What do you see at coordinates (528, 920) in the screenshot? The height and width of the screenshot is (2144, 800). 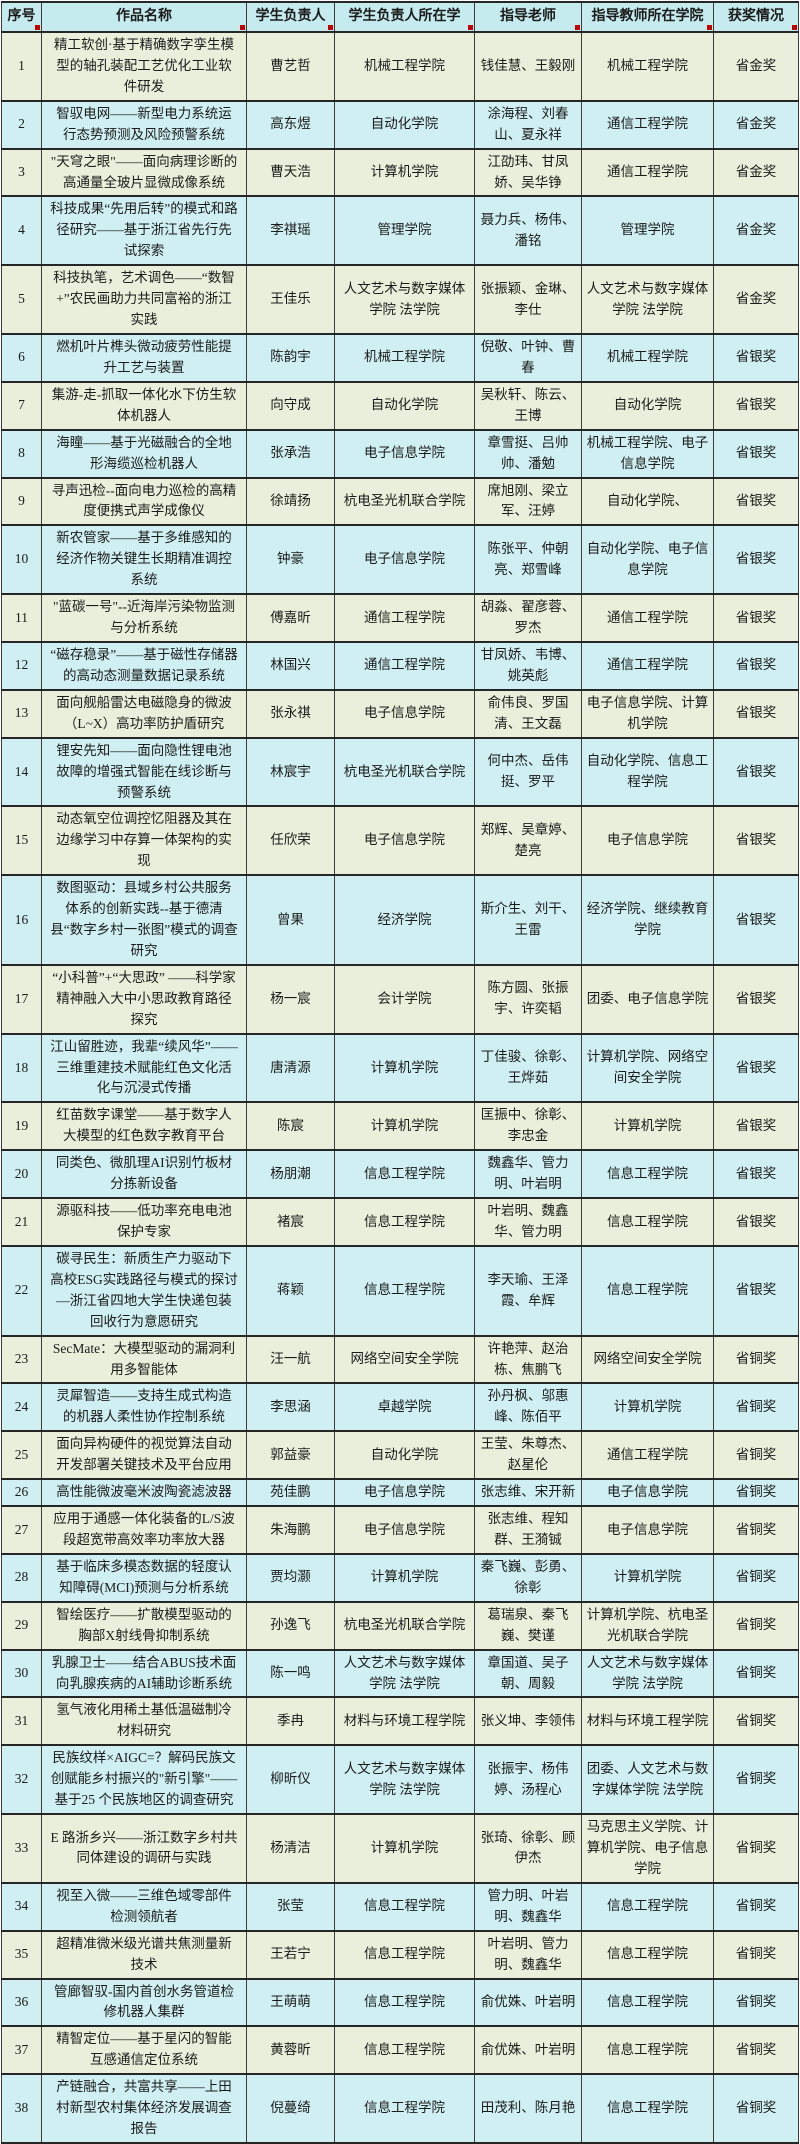 I see `advisors-cell: 斯介生、刘干、王雷` at bounding box center [528, 920].